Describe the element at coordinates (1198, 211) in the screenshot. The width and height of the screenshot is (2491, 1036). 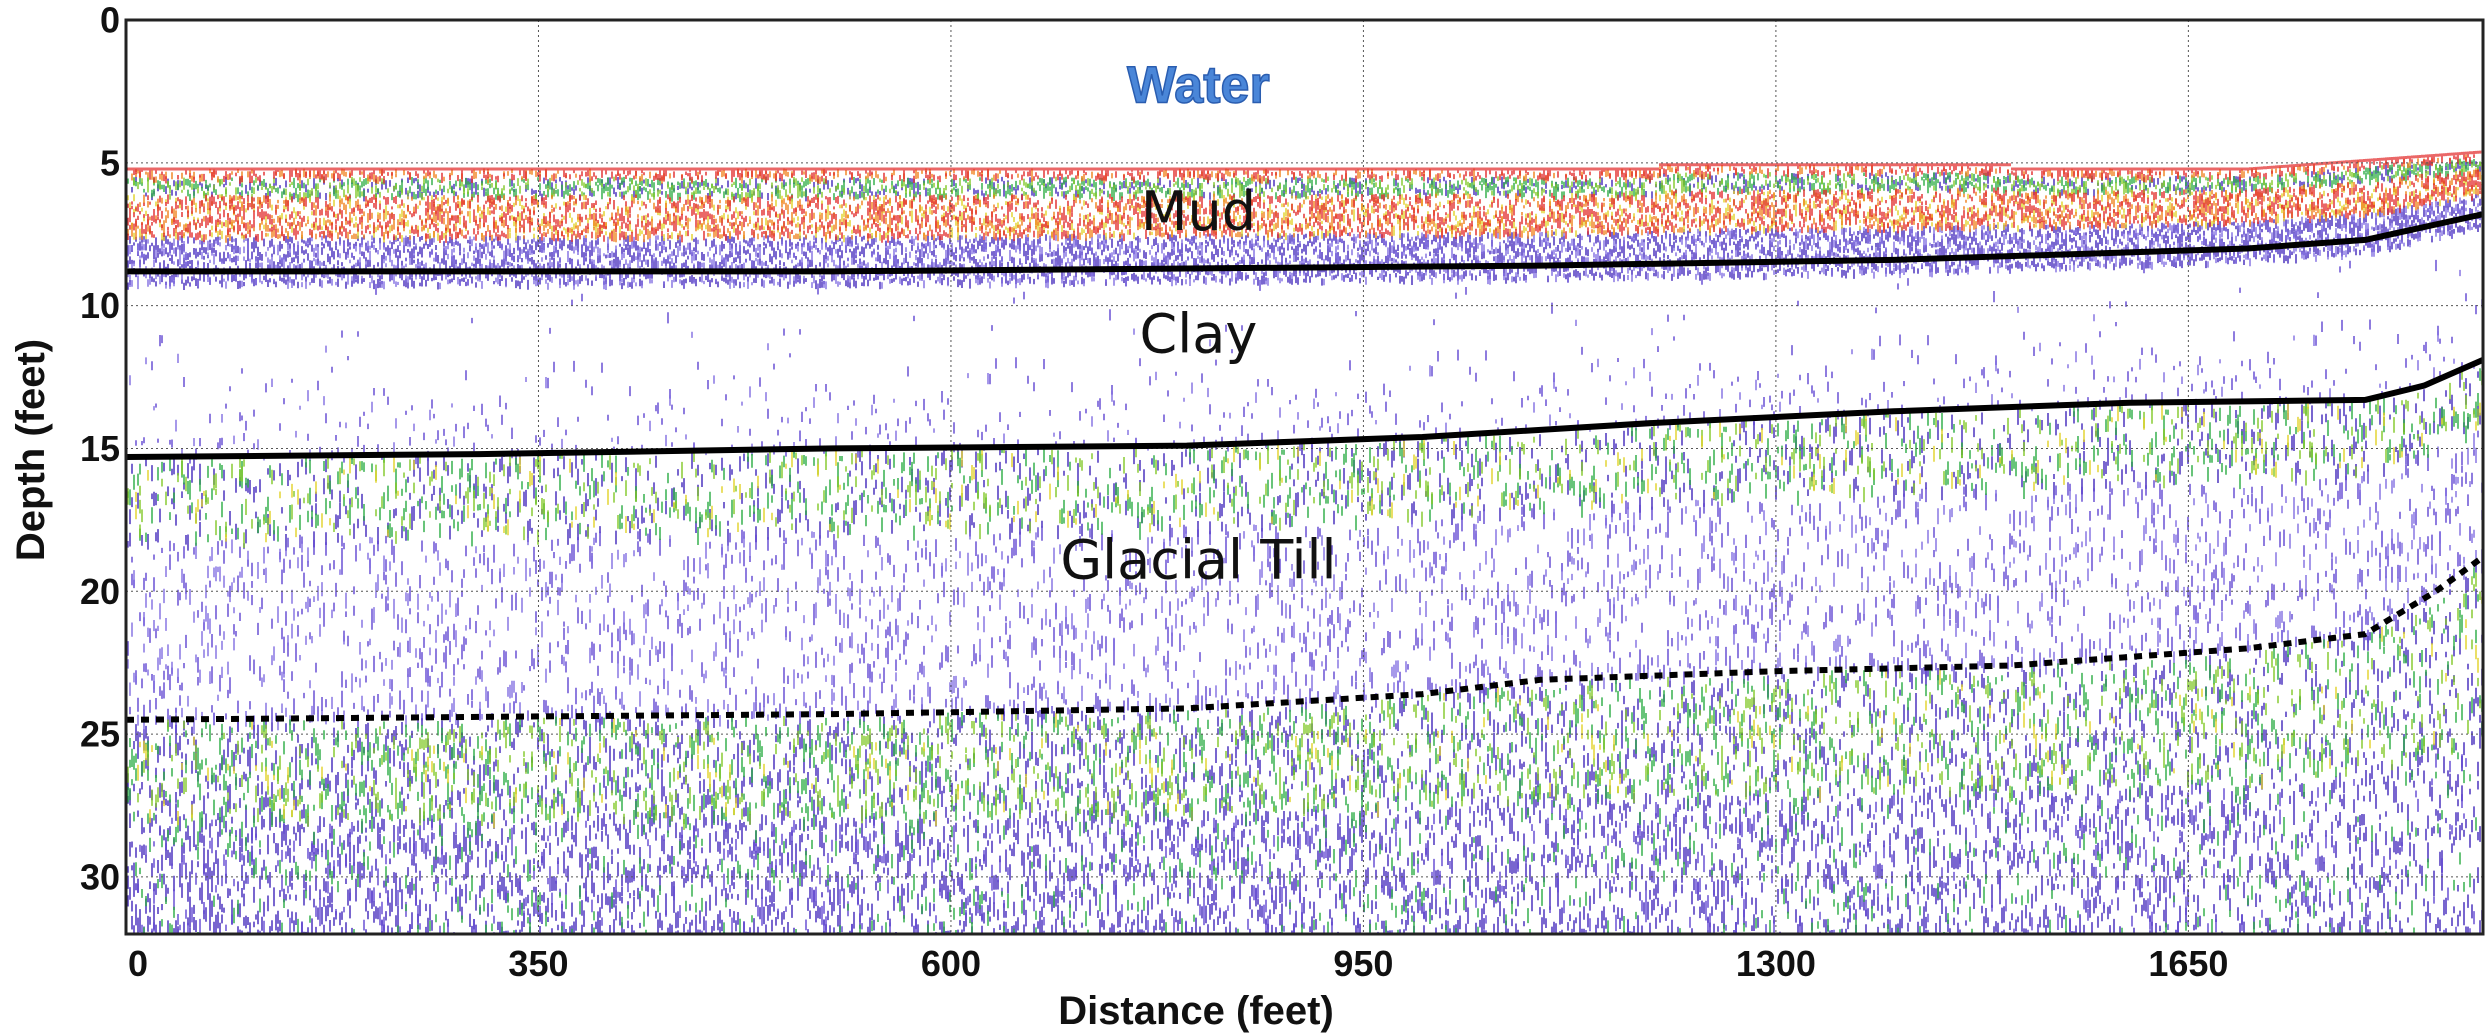
I see `layer-label-mud: Mud` at that location.